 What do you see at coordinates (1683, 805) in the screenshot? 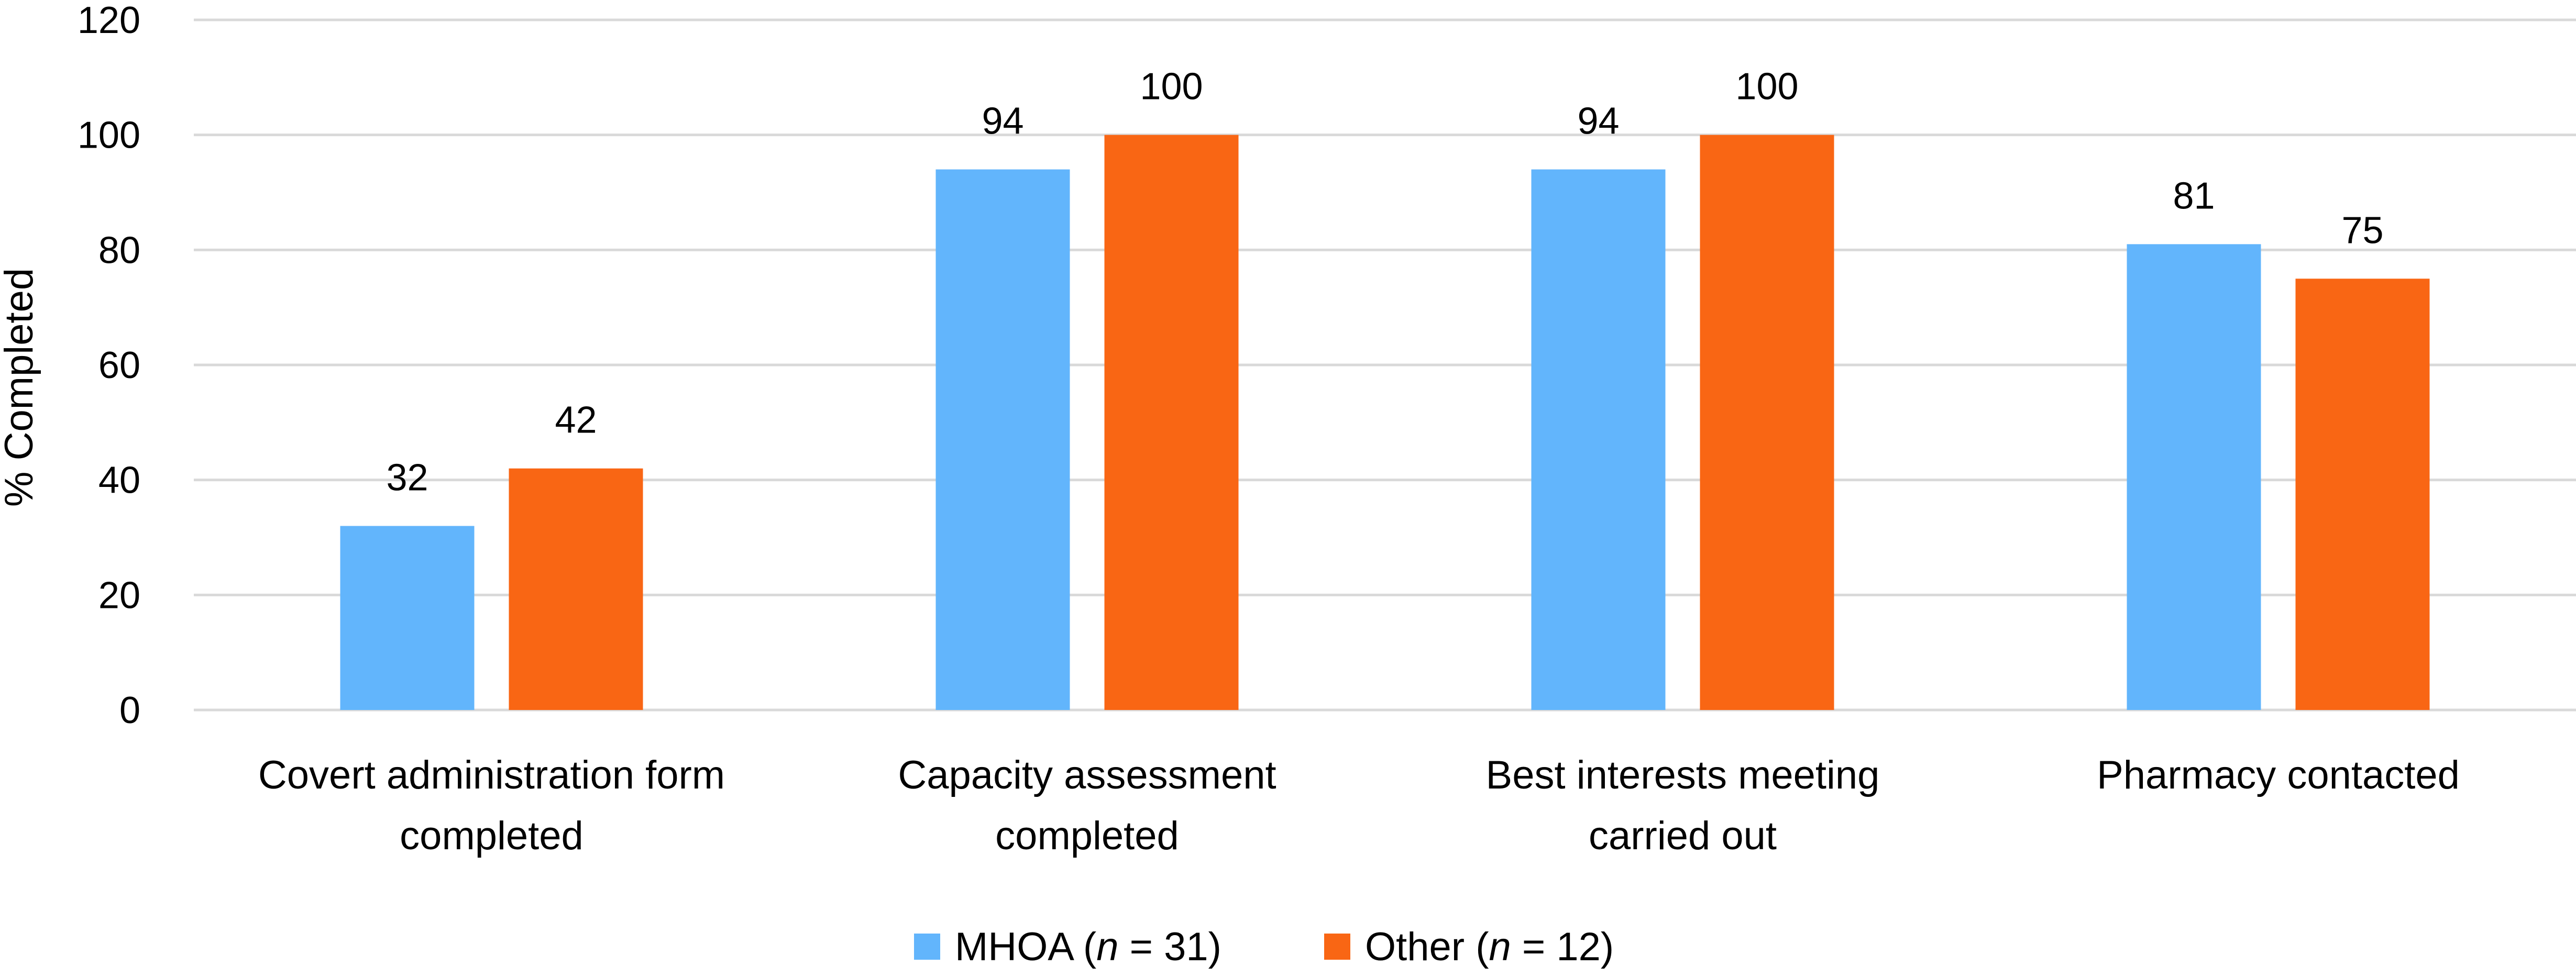
I see `category-label-3: Best interests meeting carried out` at bounding box center [1683, 805].